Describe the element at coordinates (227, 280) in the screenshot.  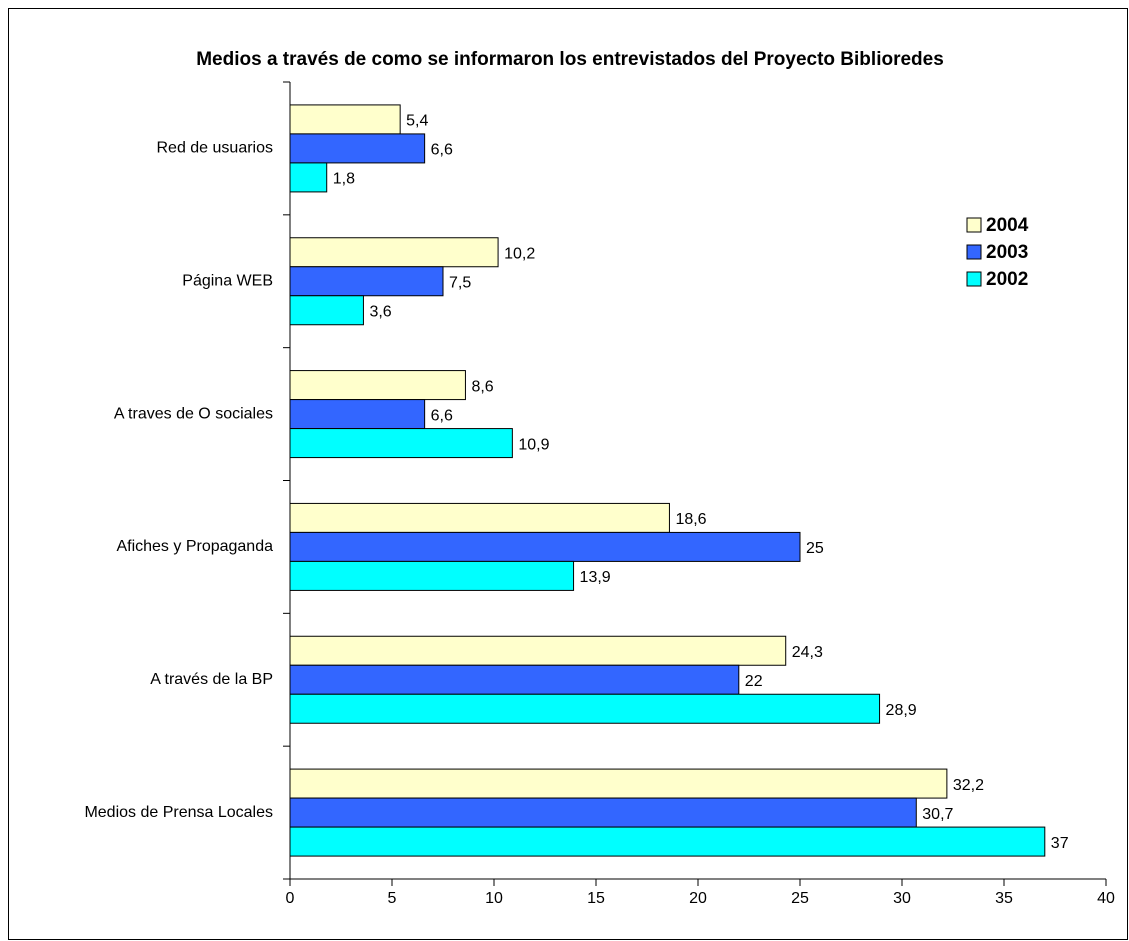
I see `y-tick-label: Página WEB` at that location.